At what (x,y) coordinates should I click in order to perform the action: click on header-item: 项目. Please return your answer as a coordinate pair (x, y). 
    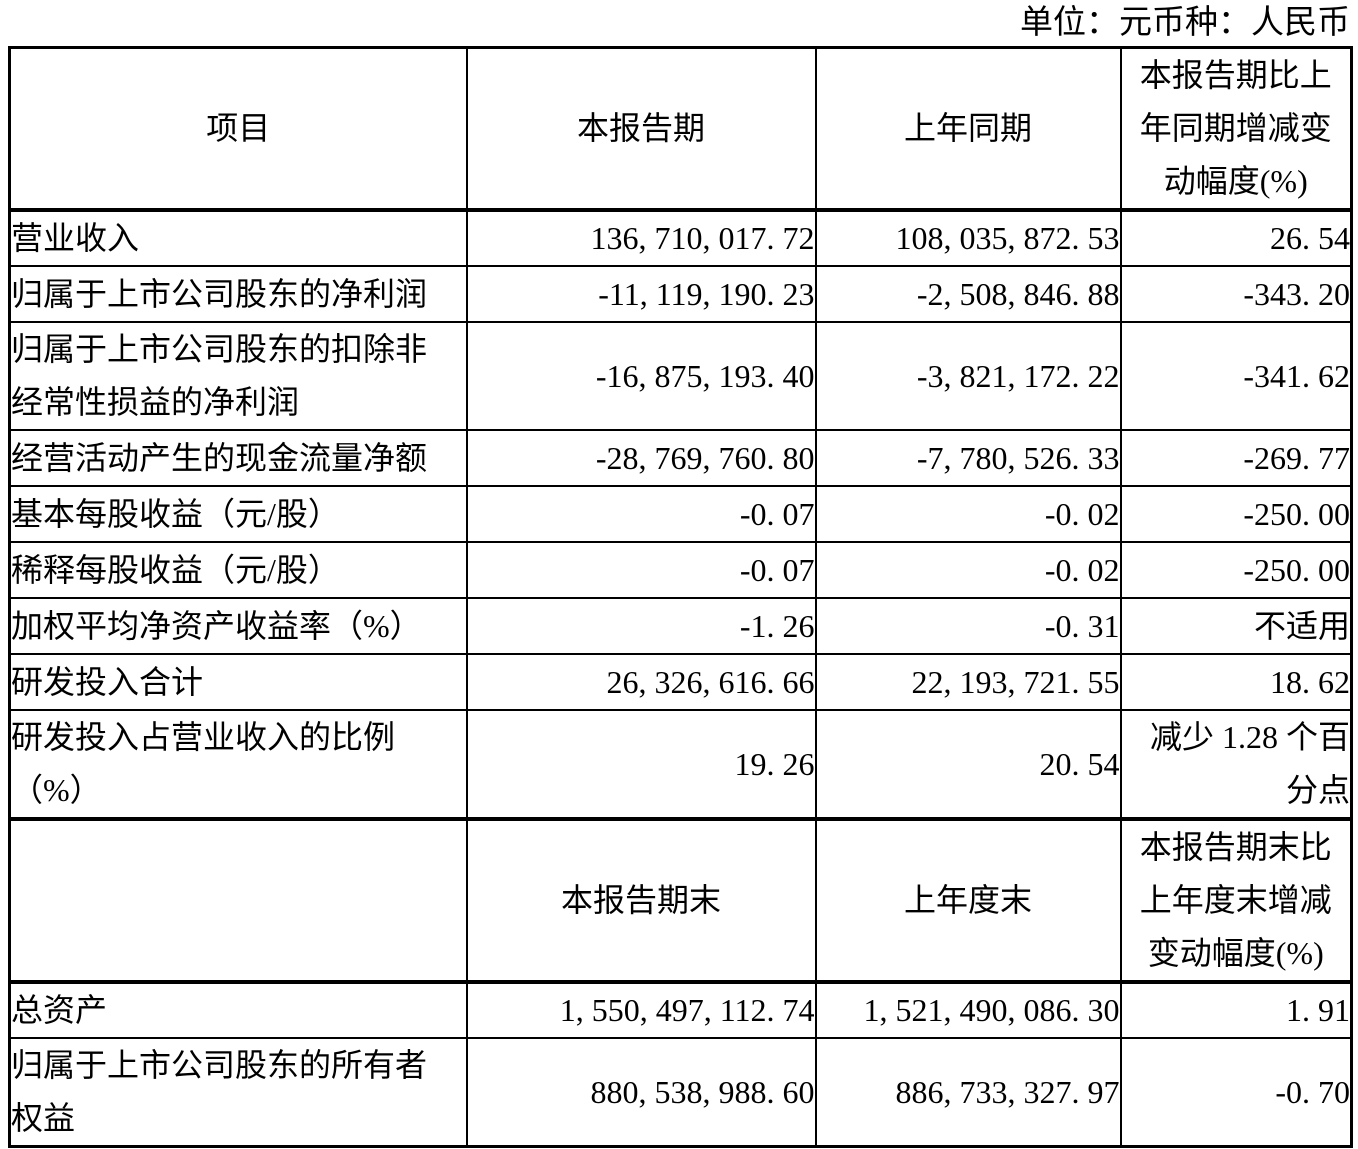
    Looking at the image, I should click on (238, 129).